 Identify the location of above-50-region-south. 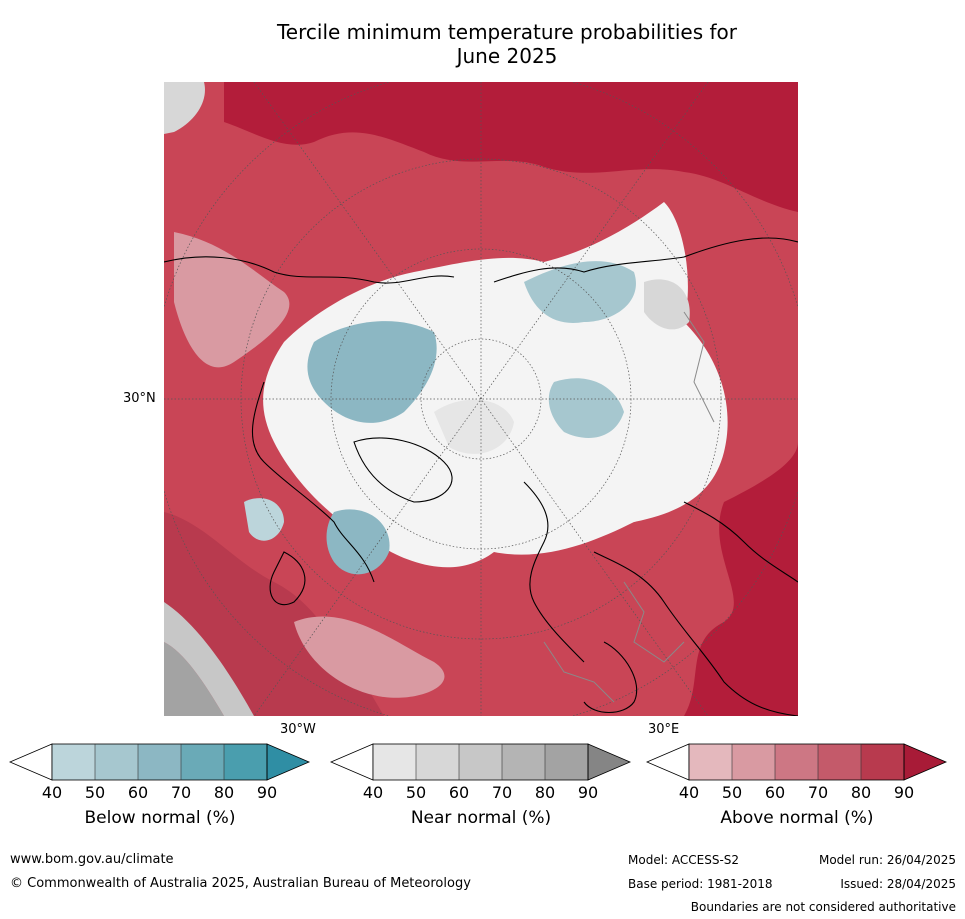
(369, 657).